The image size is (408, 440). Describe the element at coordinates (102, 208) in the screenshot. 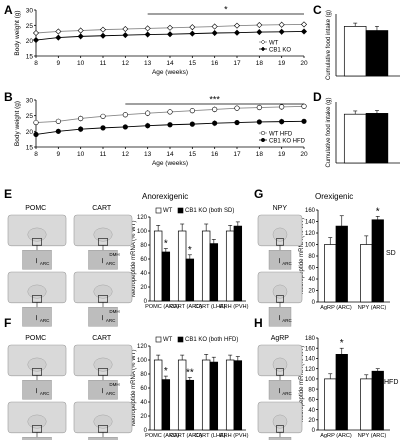

I see `histology-title: CART` at that location.